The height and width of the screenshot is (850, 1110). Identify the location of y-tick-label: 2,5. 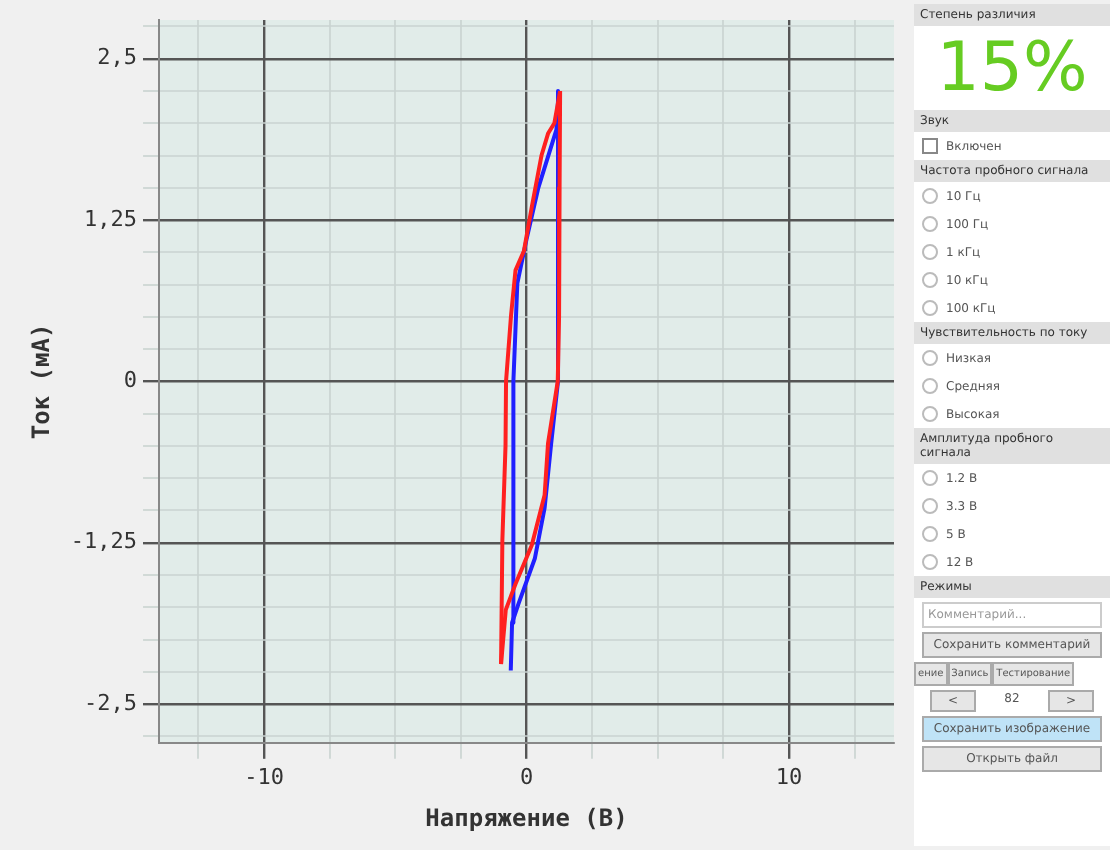
(117, 57).